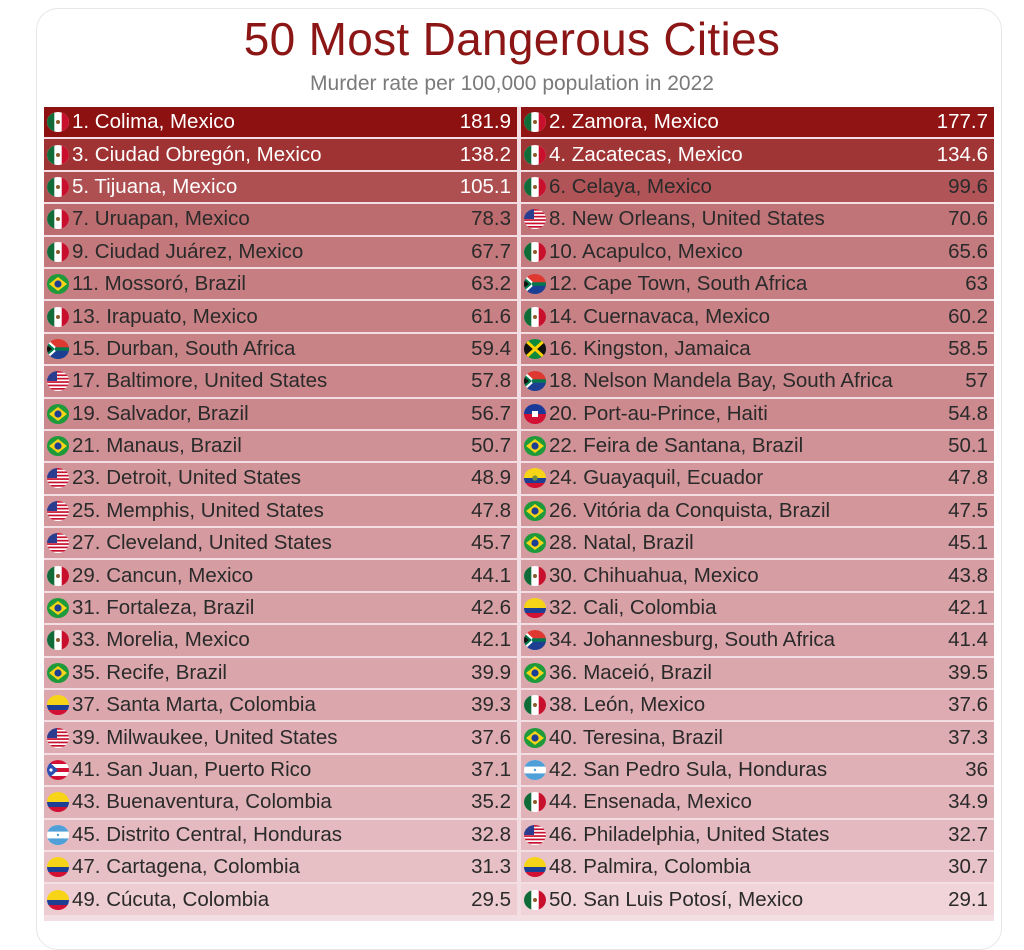  Describe the element at coordinates (155, 186) in the screenshot. I see `city-label: 5. Tijuana, Mexico` at that location.